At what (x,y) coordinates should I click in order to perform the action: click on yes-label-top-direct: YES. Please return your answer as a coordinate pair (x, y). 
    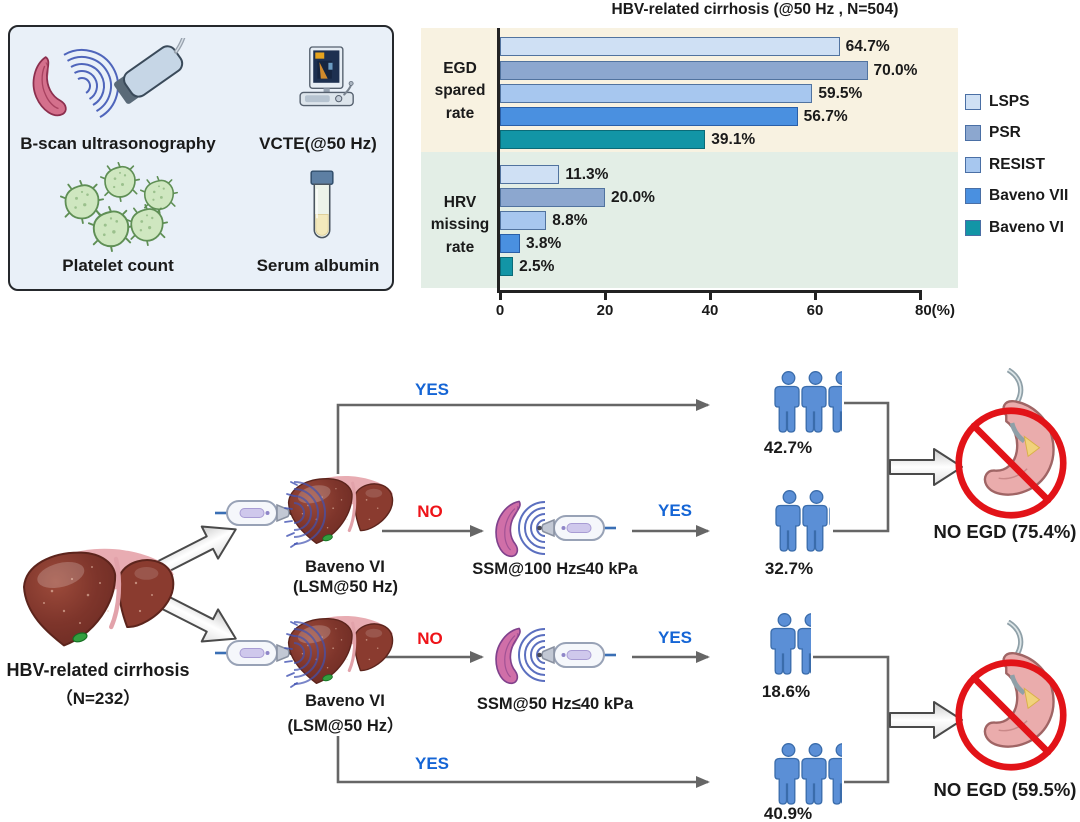
    Looking at the image, I should click on (432, 389).